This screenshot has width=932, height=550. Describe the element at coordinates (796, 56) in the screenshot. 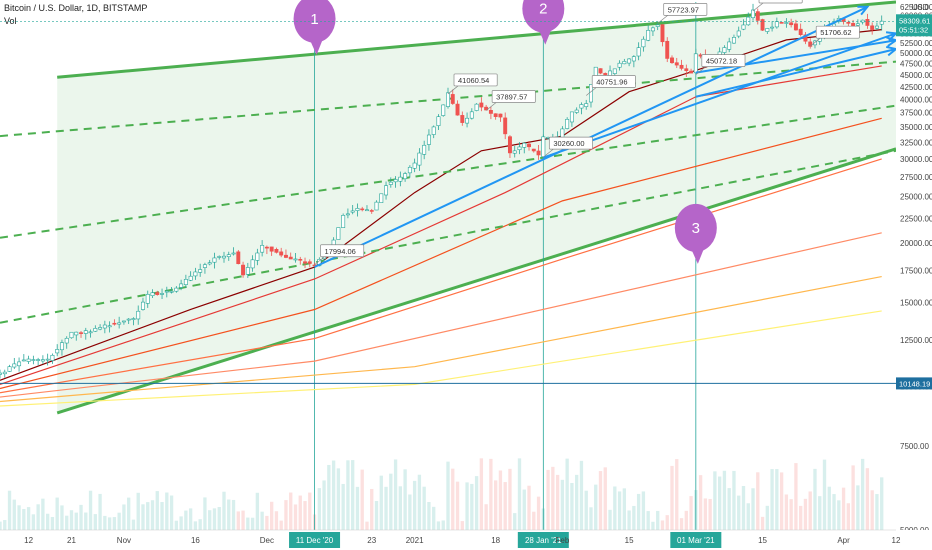

I see `trend-line` at that location.